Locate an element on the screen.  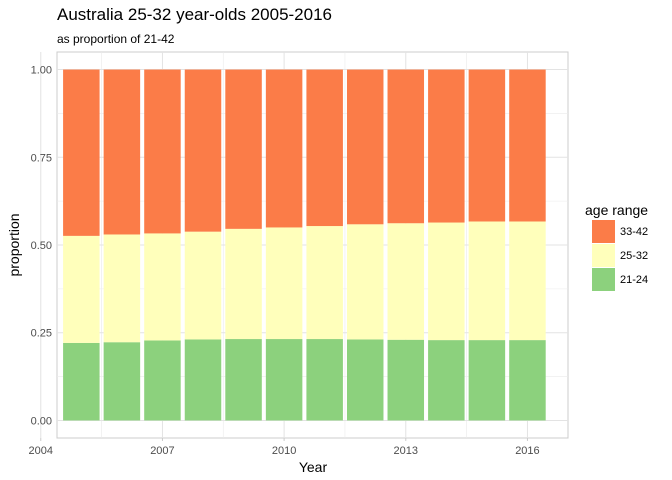
bar-25-32-2016 is located at coordinates (527, 281).